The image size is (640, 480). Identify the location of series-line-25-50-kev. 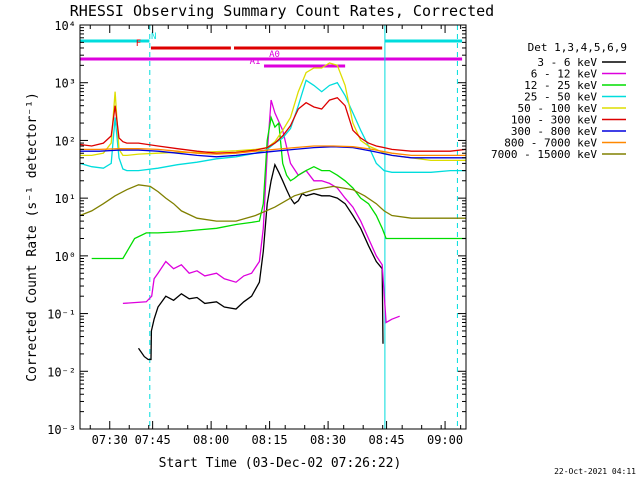
(272, 126).